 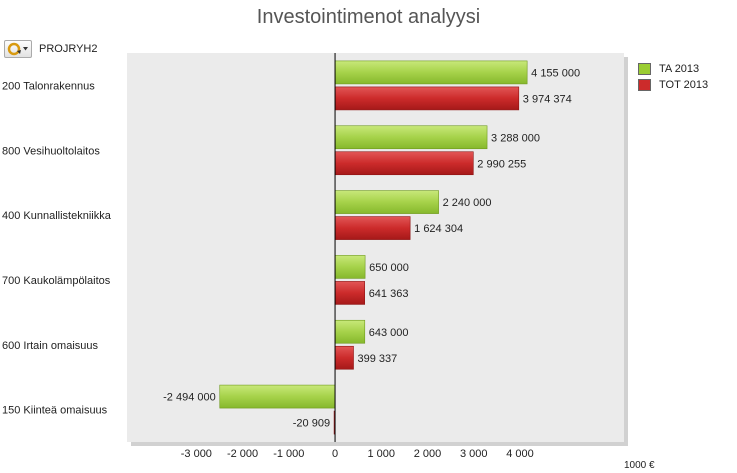 I want to click on x-tick-label-0: 0, so click(x=335, y=454).